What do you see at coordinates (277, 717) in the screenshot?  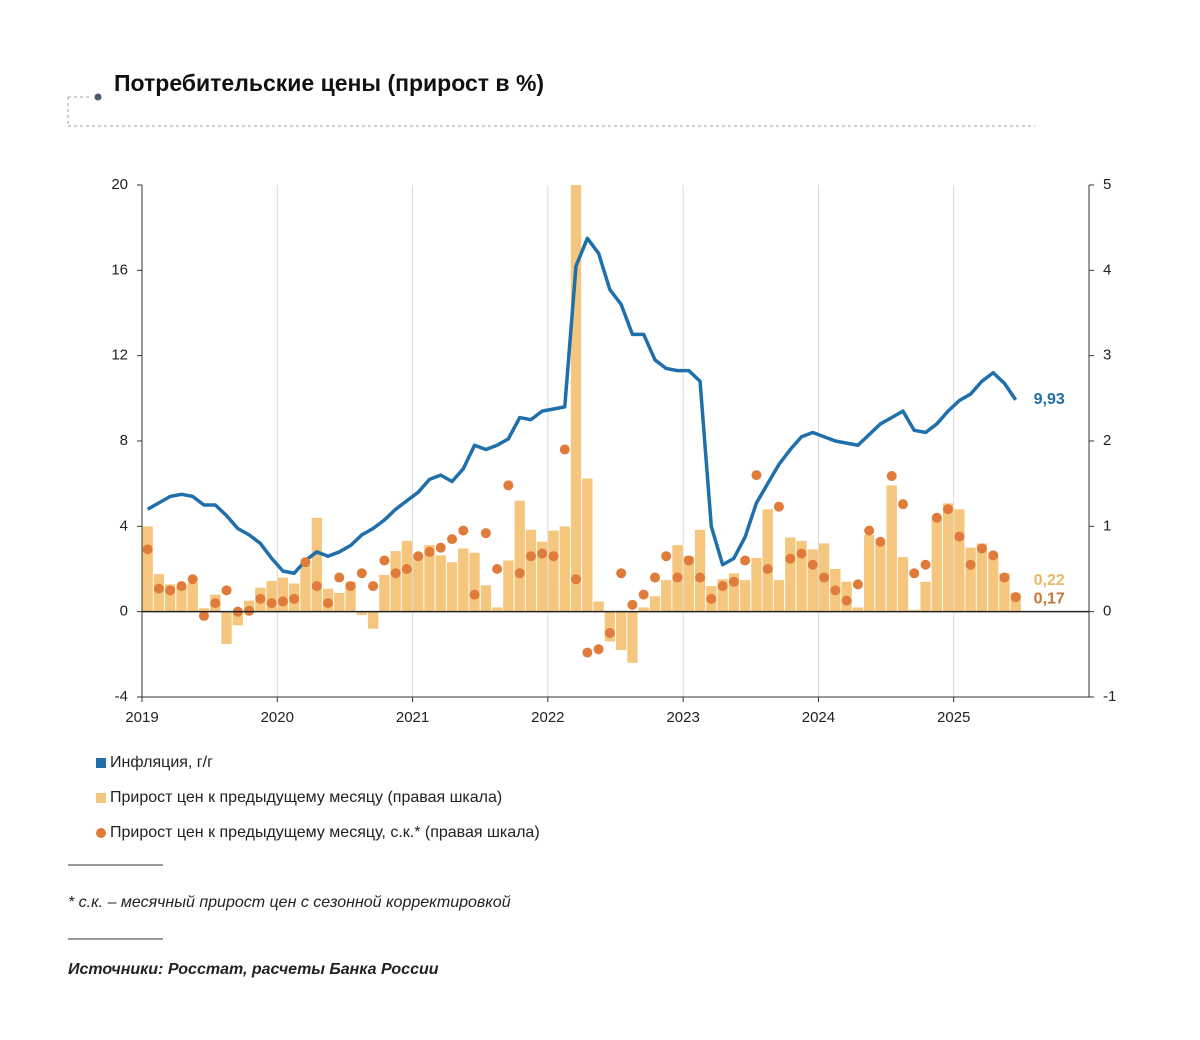 I see `x-tick-label: 2020` at bounding box center [277, 717].